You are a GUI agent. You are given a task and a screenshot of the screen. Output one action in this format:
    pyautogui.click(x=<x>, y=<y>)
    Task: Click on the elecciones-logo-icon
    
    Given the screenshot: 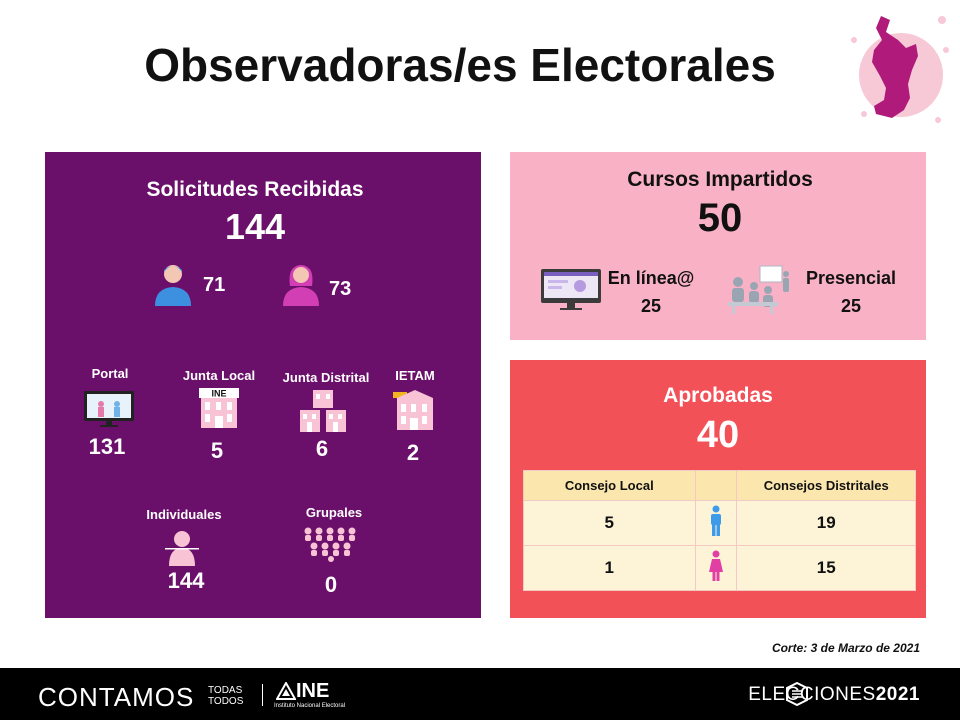 What is the action you would take?
    pyautogui.click(x=797, y=694)
    